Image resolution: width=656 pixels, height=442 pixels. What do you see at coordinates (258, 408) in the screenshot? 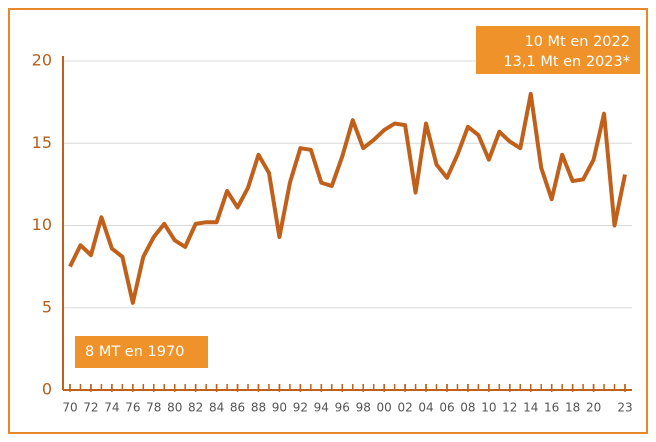
I see `x-tick-label: 88` at bounding box center [258, 408].